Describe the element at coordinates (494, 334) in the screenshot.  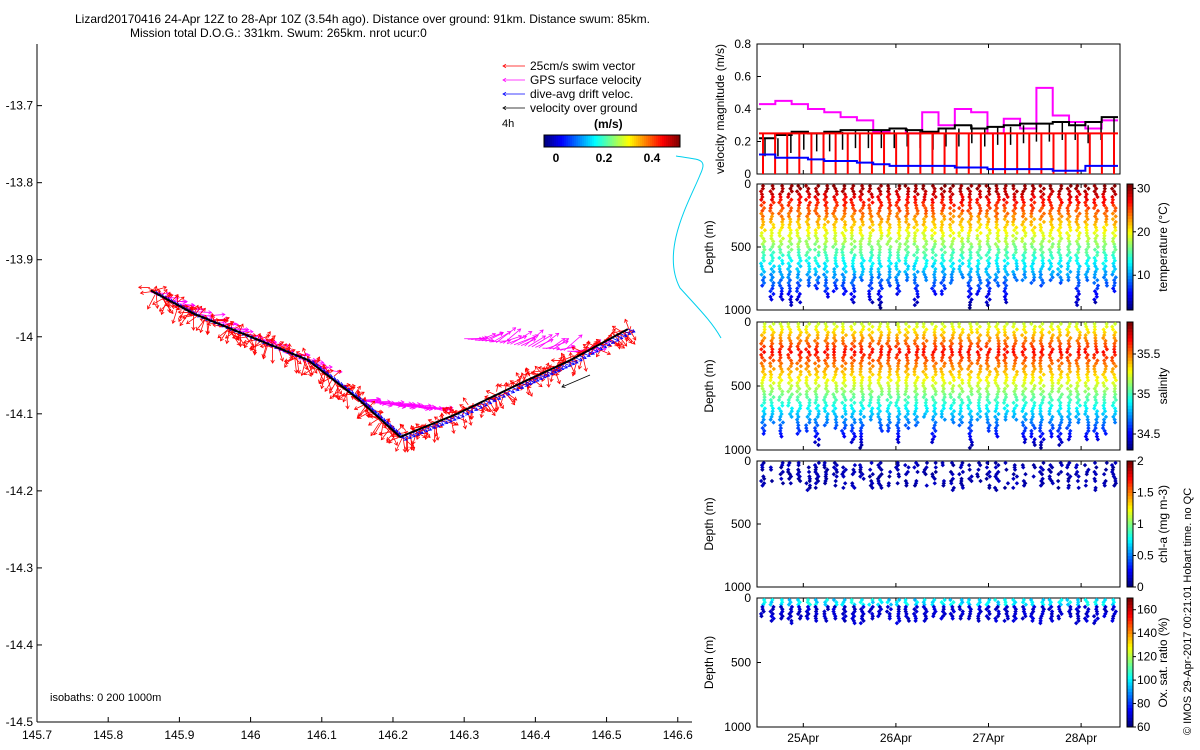
I see `gps-vector-head` at that location.